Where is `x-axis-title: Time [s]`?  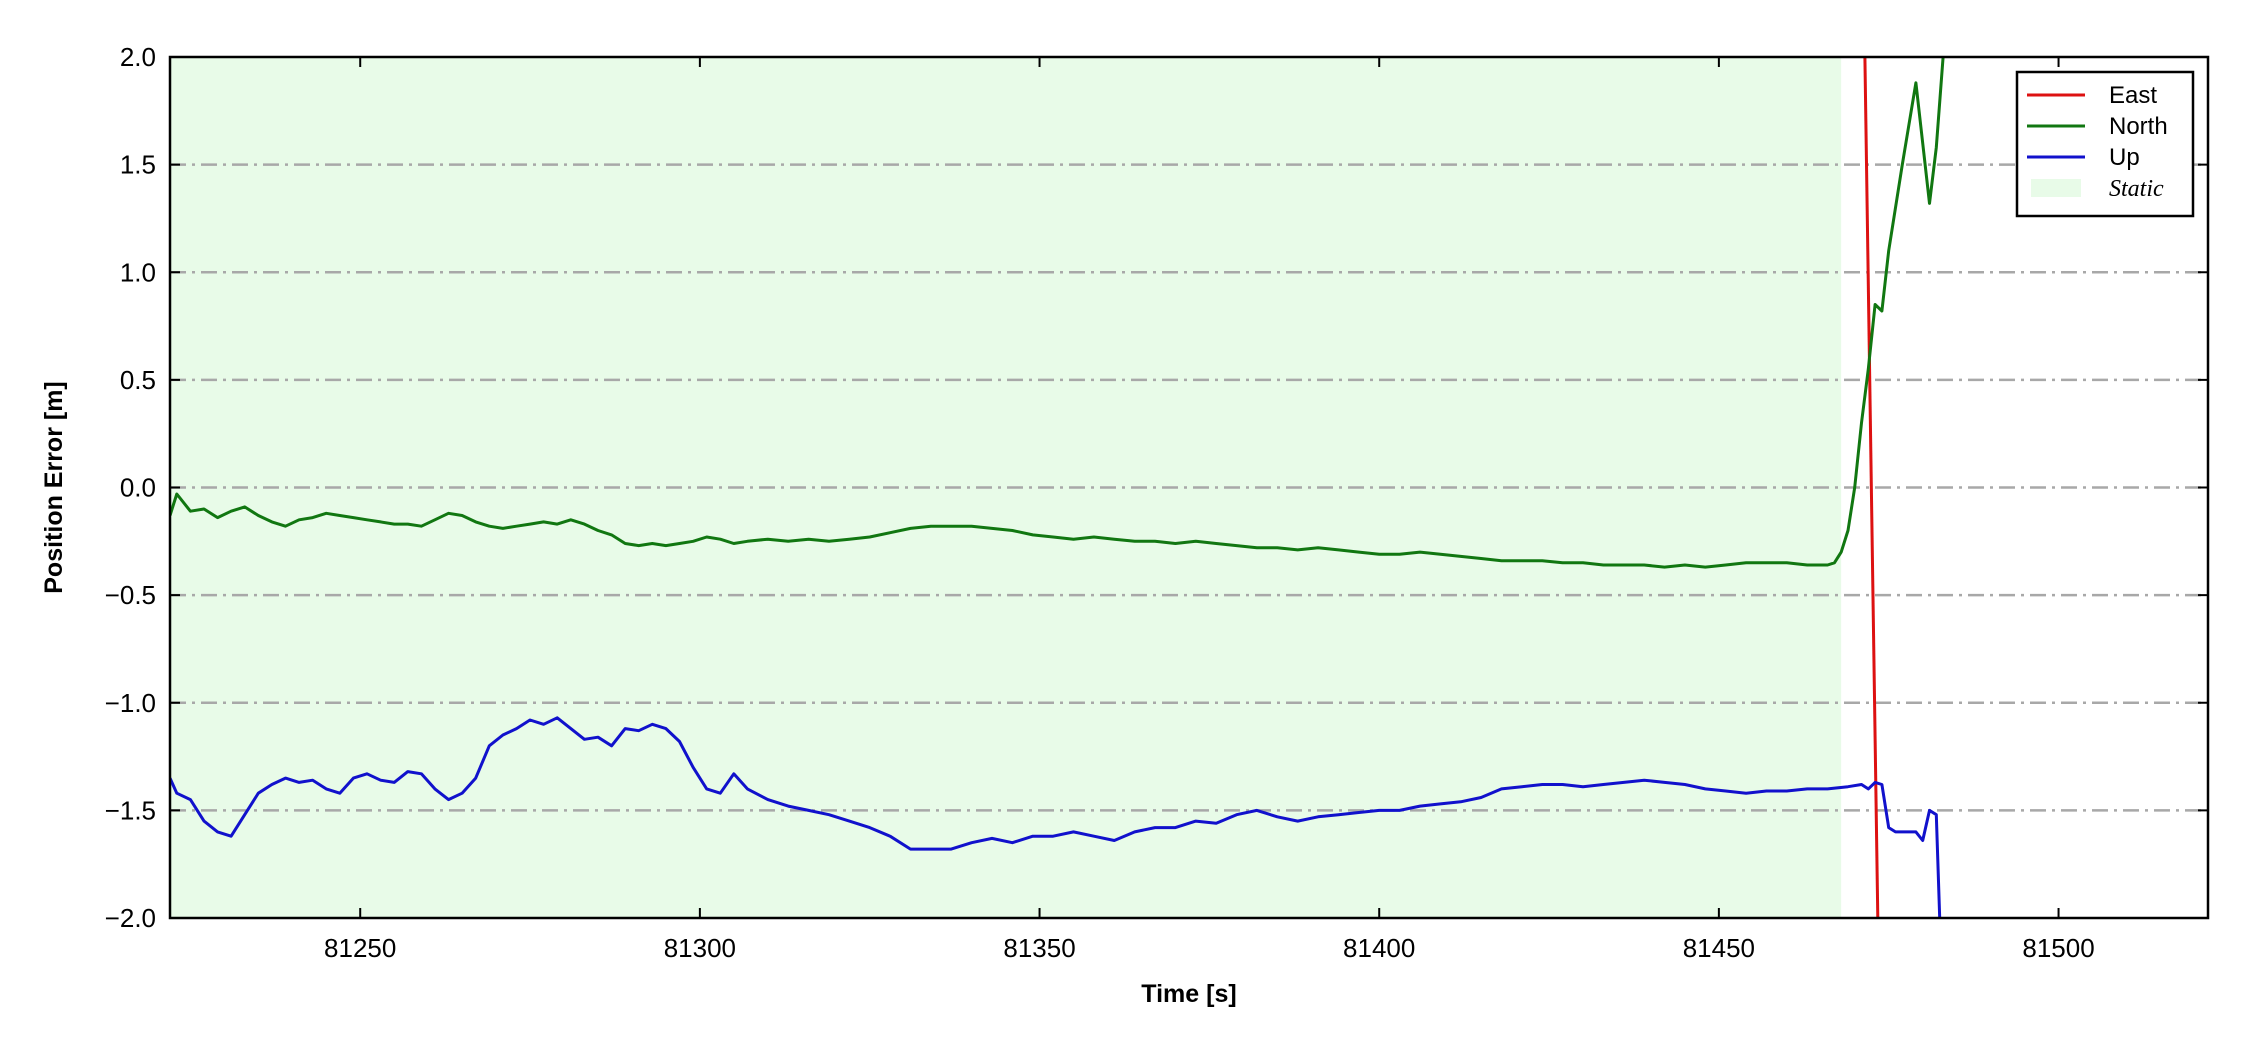
x-axis-title: Time [s] is located at coordinates (1188, 994).